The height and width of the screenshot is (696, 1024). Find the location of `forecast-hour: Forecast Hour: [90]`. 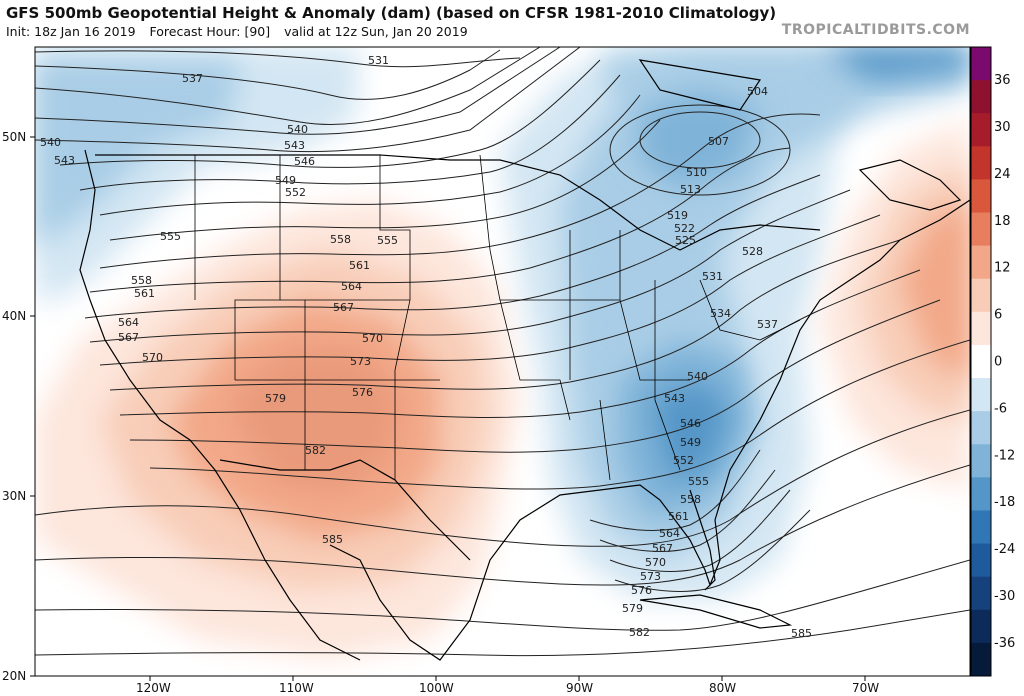

forecast-hour: Forecast Hour: [90] is located at coordinates (210, 31).